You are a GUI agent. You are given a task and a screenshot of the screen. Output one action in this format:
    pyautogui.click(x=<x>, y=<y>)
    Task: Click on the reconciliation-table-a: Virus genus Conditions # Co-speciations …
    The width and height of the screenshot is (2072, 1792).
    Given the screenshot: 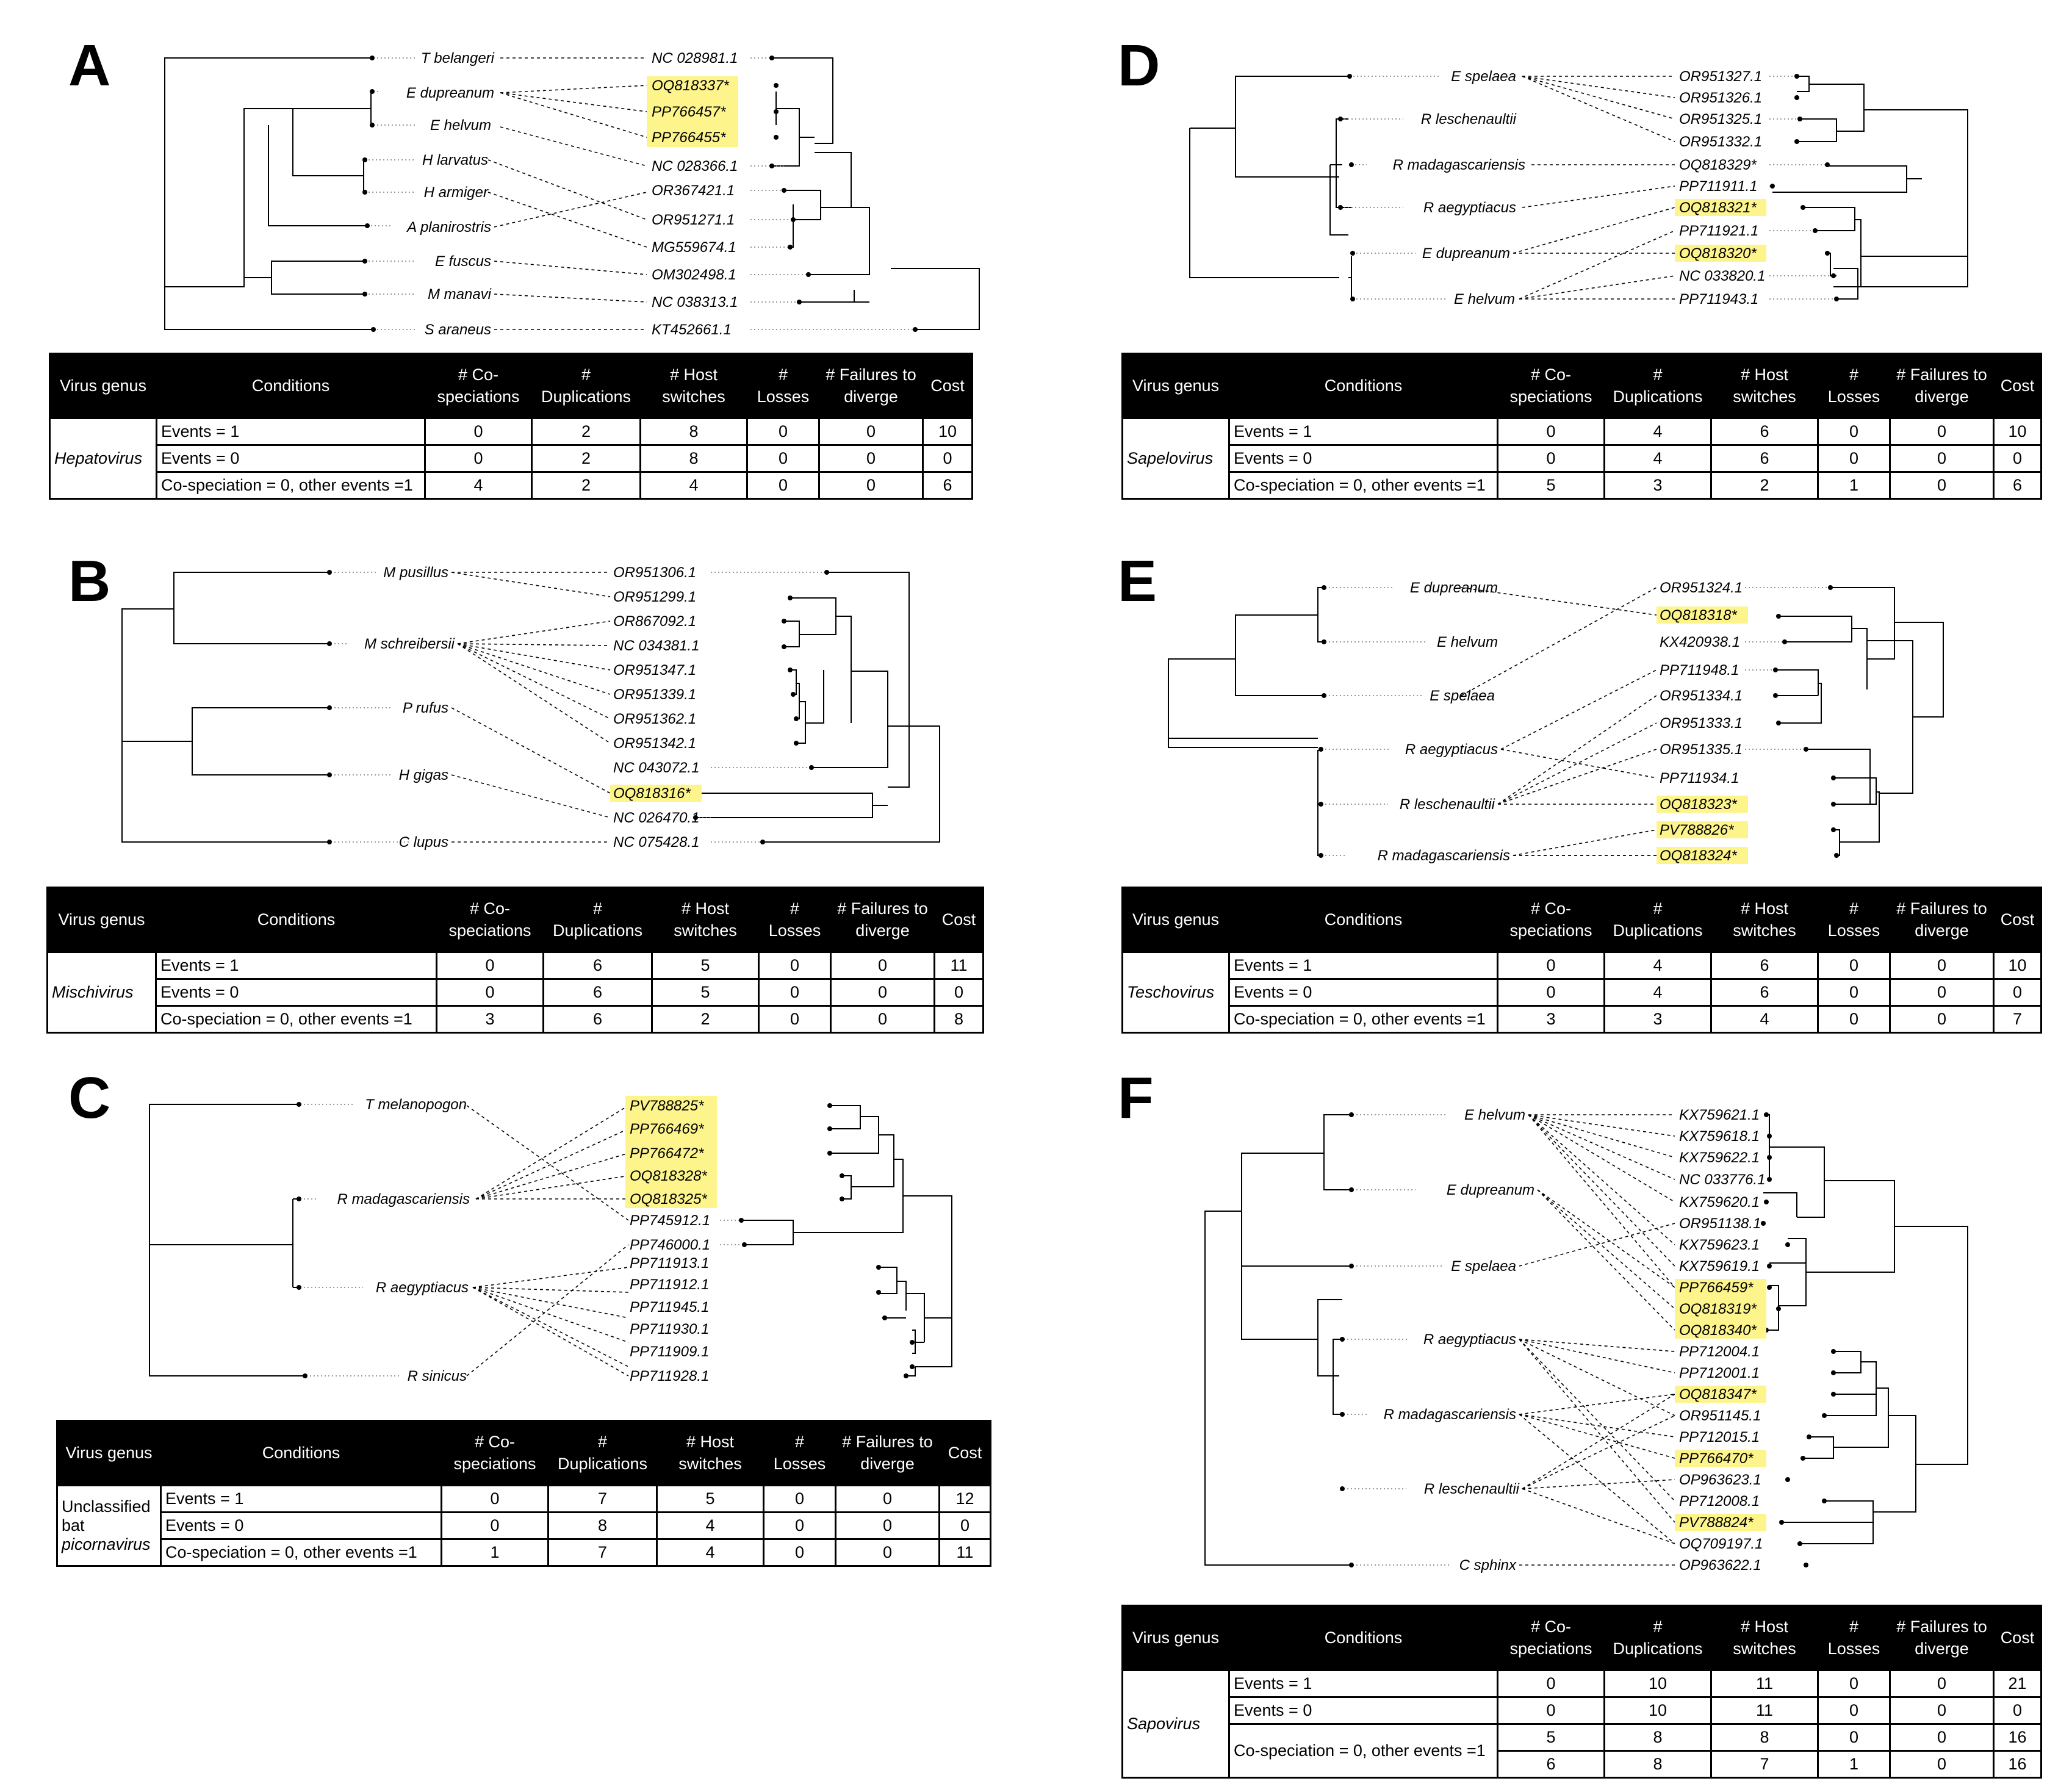 What is the action you would take?
    pyautogui.click(x=511, y=427)
    